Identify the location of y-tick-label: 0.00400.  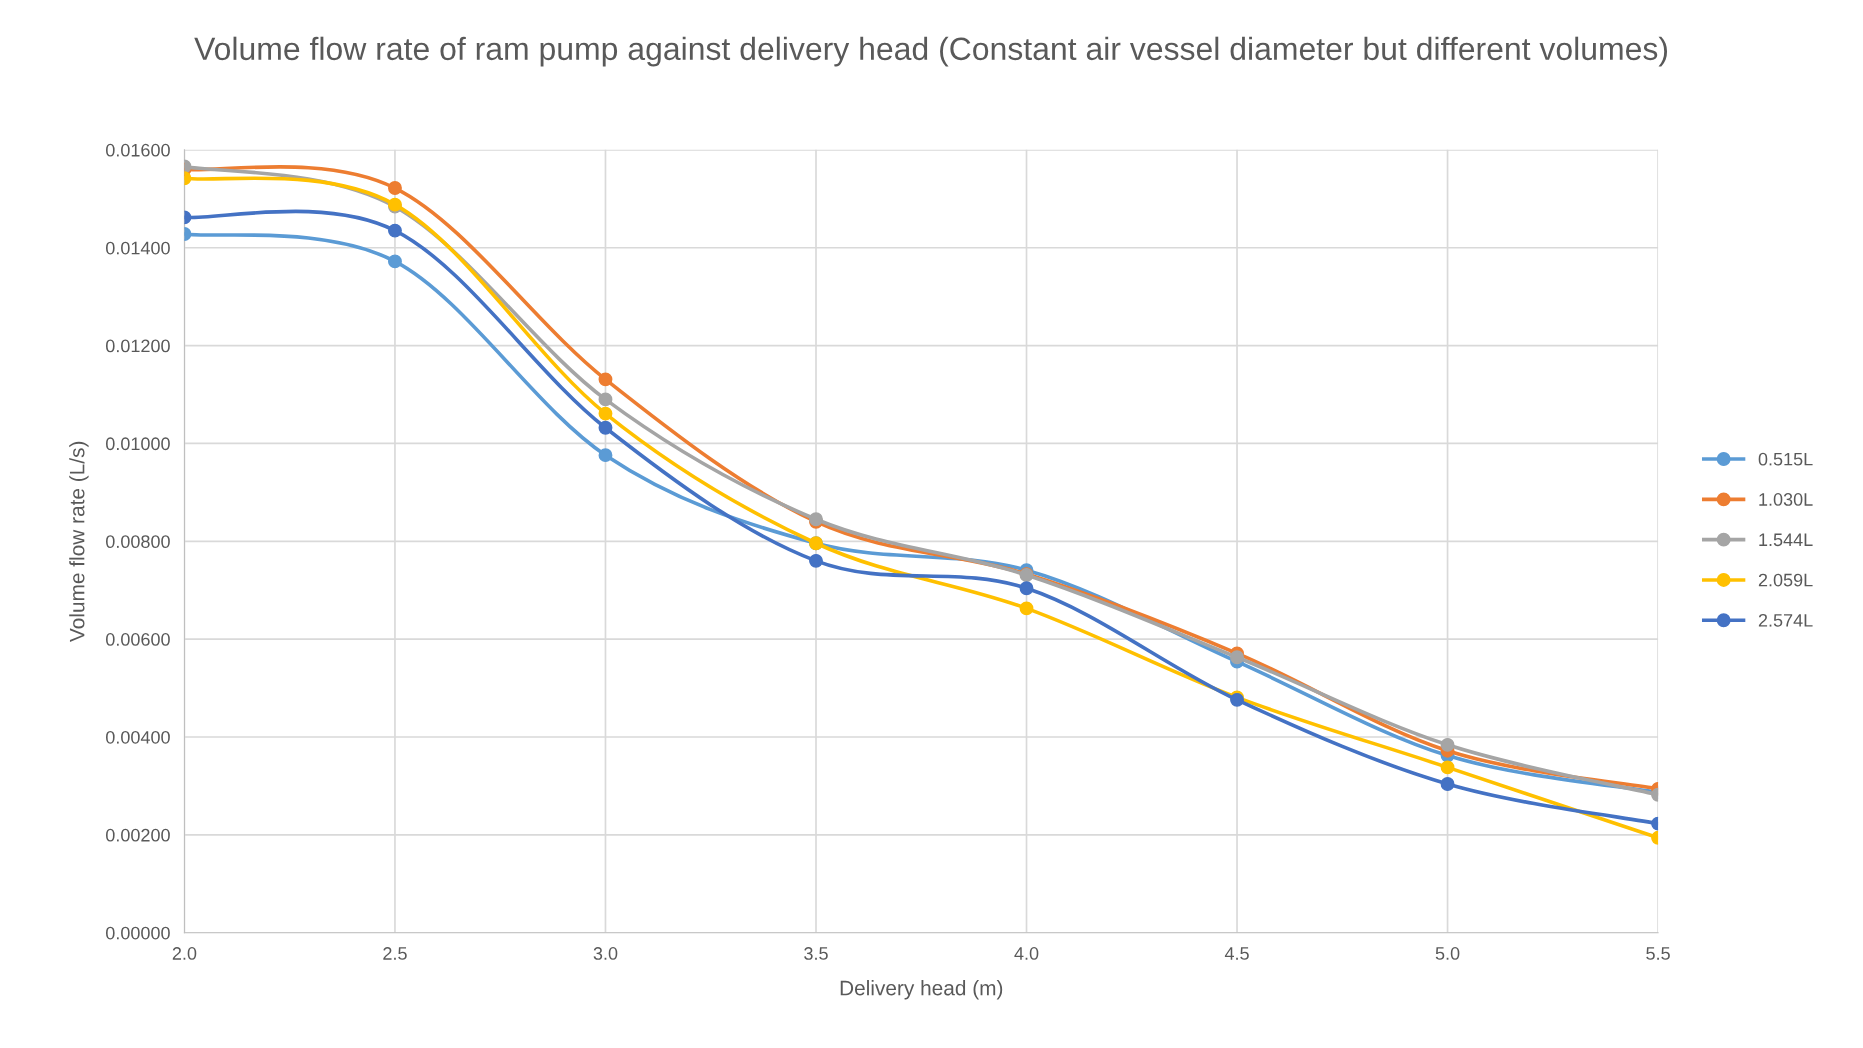
(137, 737).